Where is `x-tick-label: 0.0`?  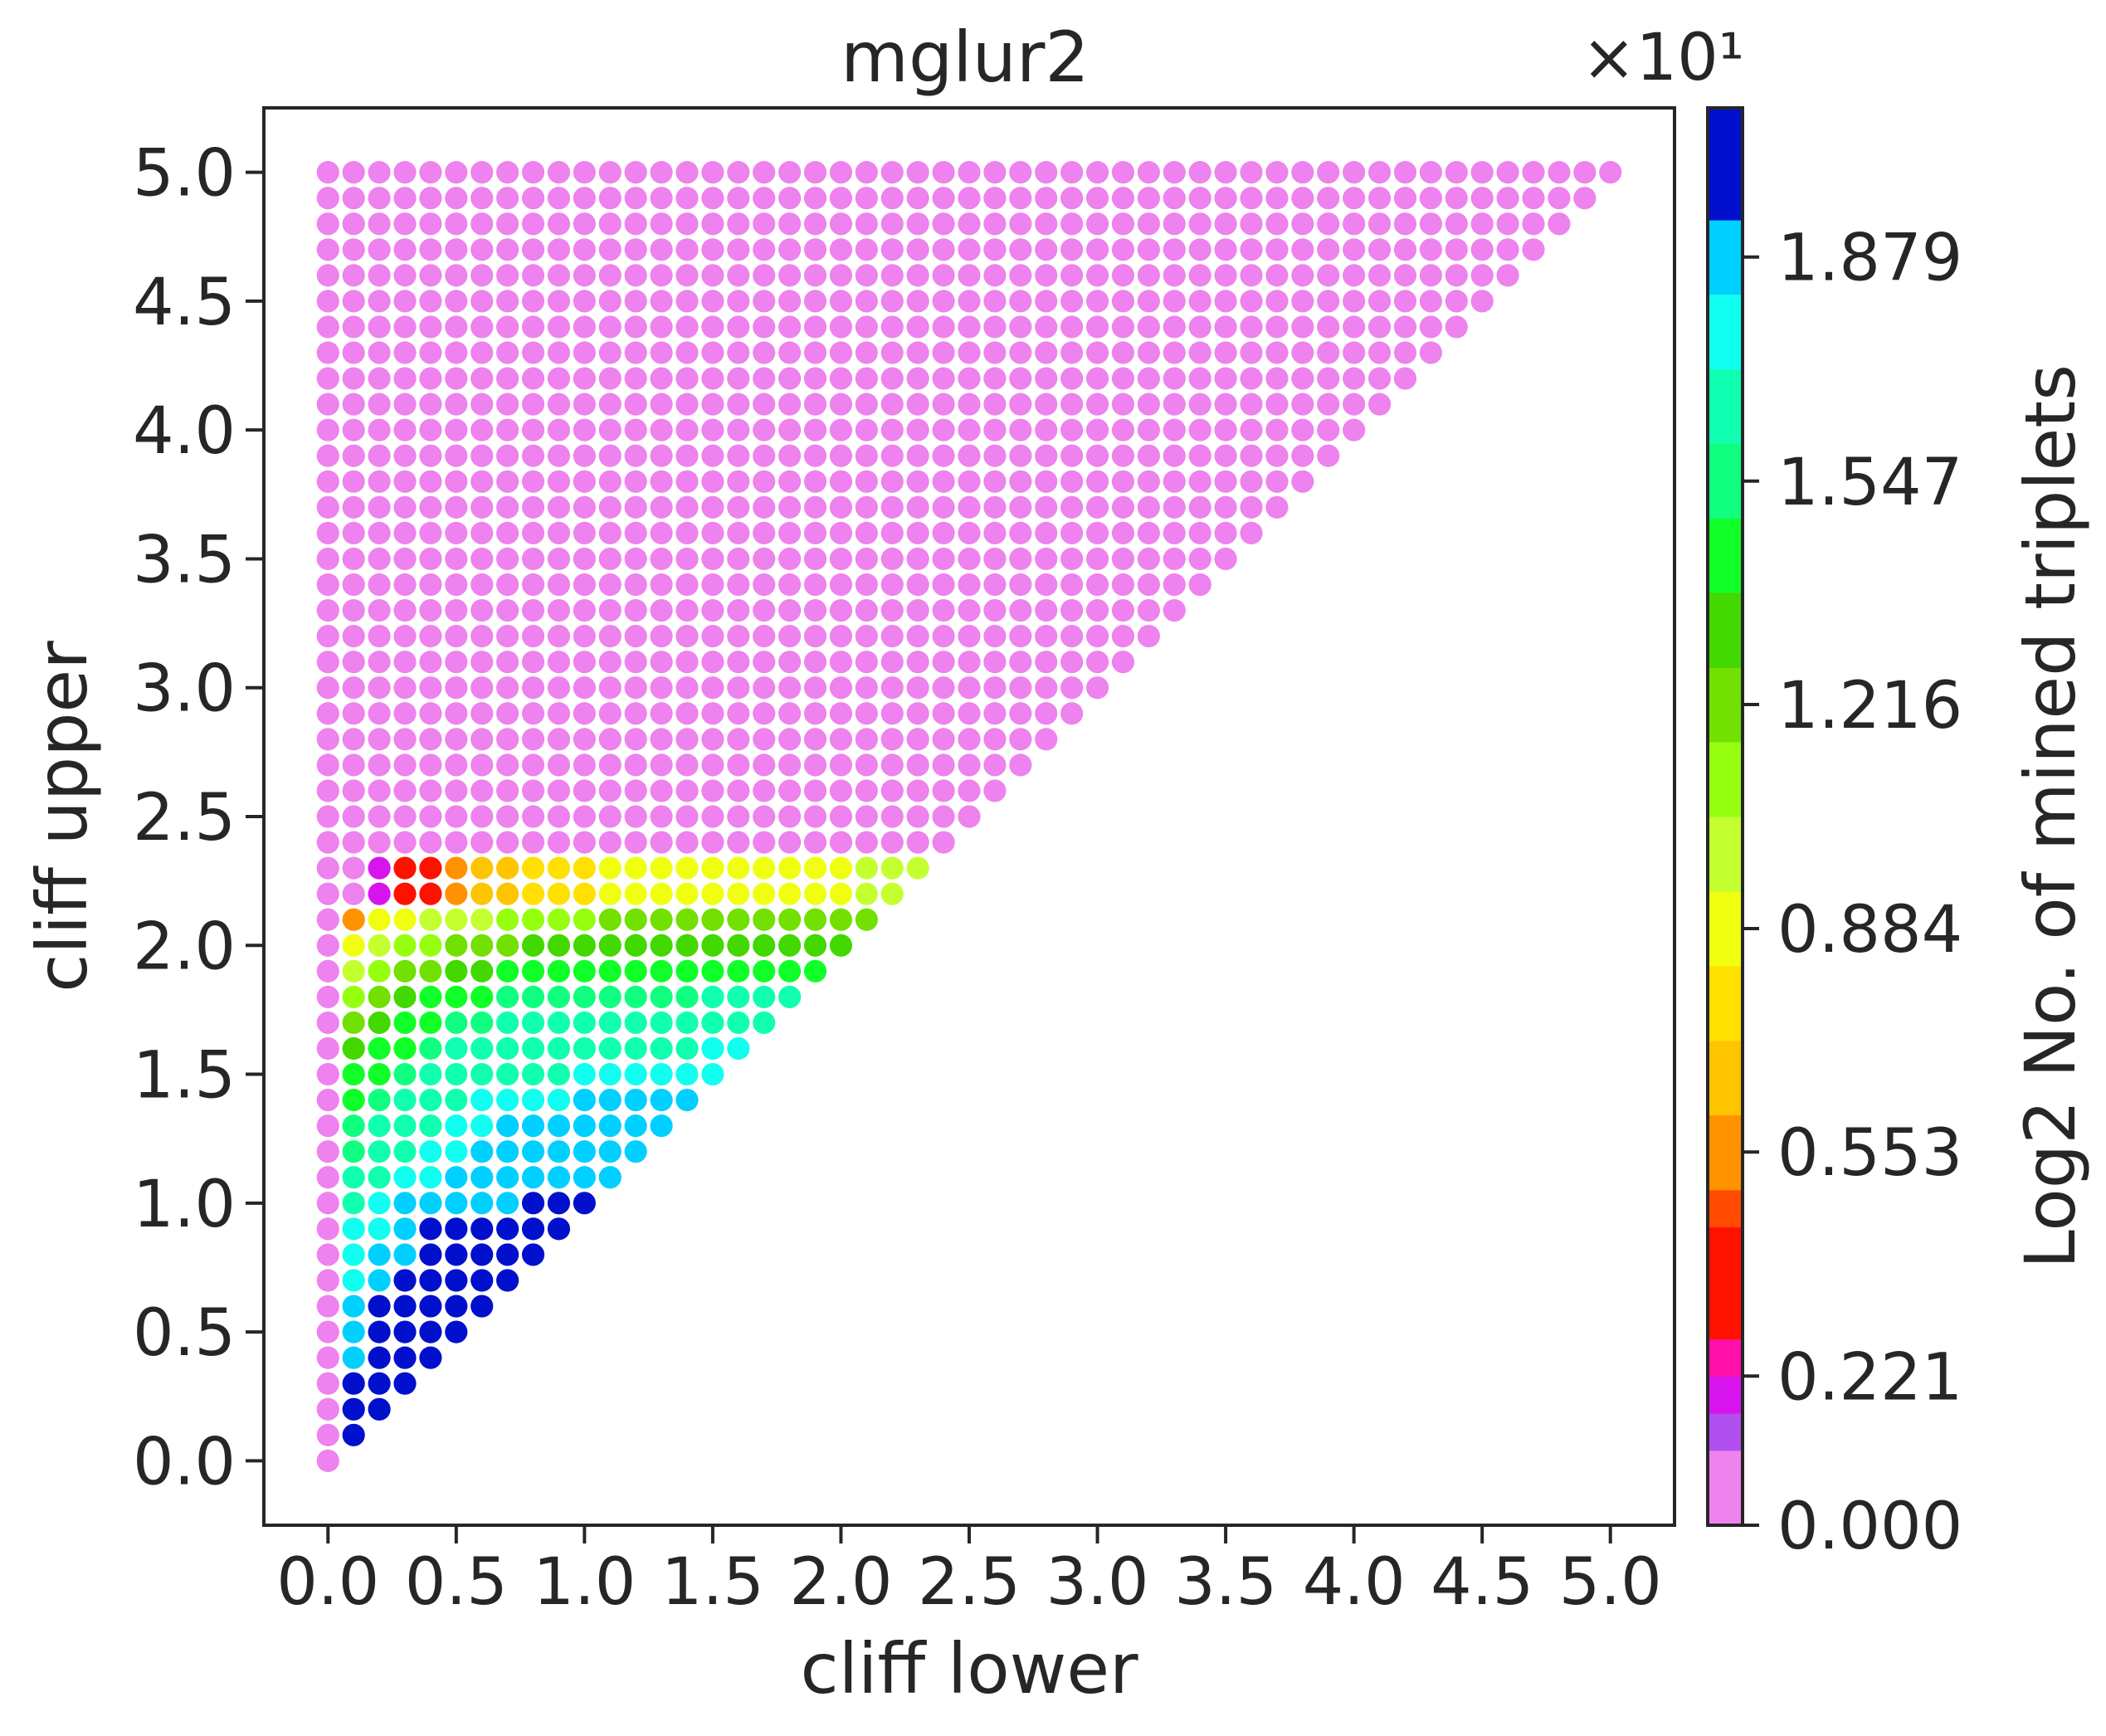 x-tick-label: 0.0 is located at coordinates (327, 1582).